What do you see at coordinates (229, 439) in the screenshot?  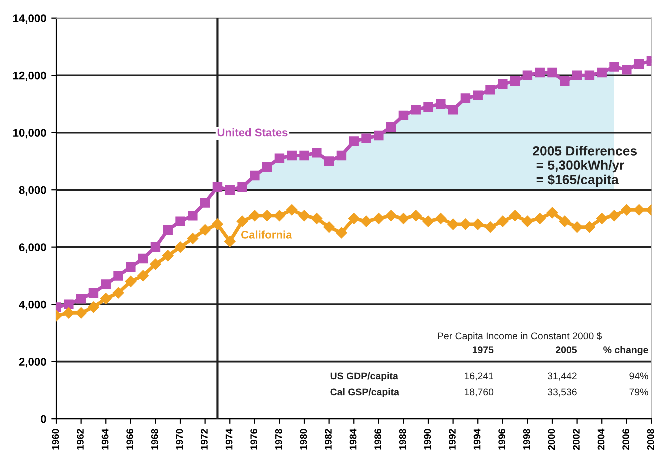 I see `x-tick-label: 1974` at bounding box center [229, 439].